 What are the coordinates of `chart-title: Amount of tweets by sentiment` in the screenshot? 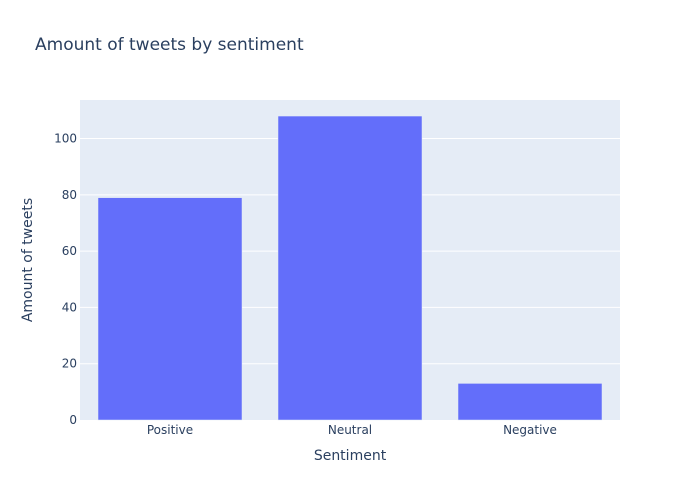 It's located at (169, 45).